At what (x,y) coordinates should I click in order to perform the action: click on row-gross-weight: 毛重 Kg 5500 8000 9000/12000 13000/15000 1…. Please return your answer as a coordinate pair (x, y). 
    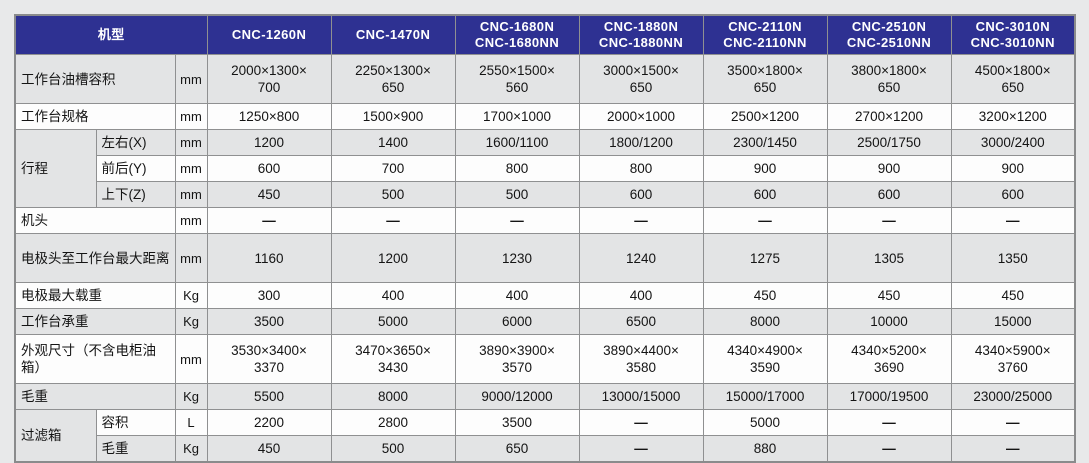
    Looking at the image, I should click on (545, 396).